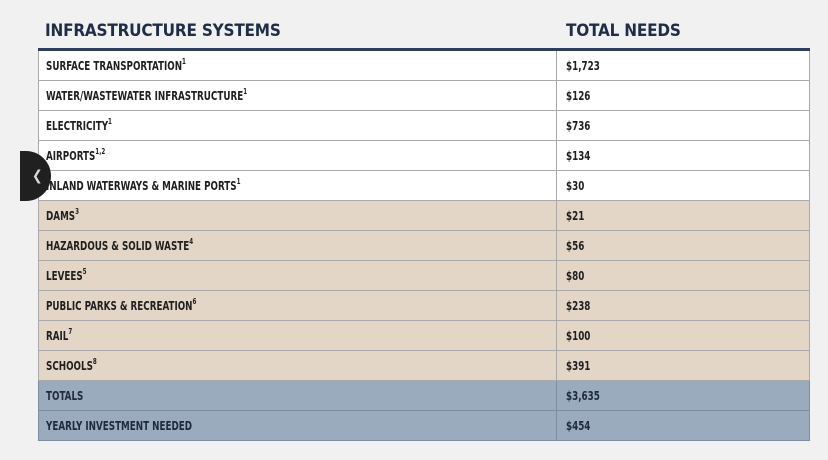  I want to click on footnote-marker: 8, so click(94, 361).